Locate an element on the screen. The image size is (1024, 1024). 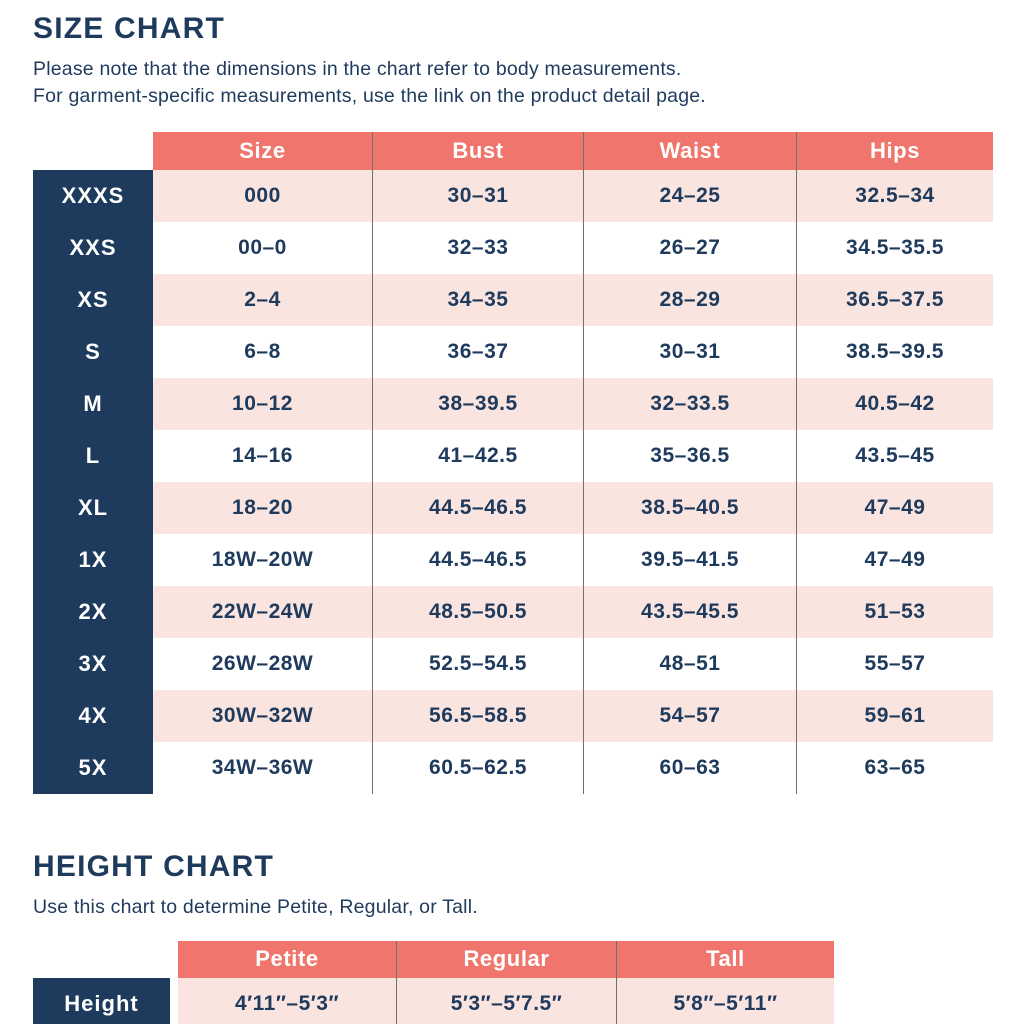
size-cell: 000 is located at coordinates (262, 195).